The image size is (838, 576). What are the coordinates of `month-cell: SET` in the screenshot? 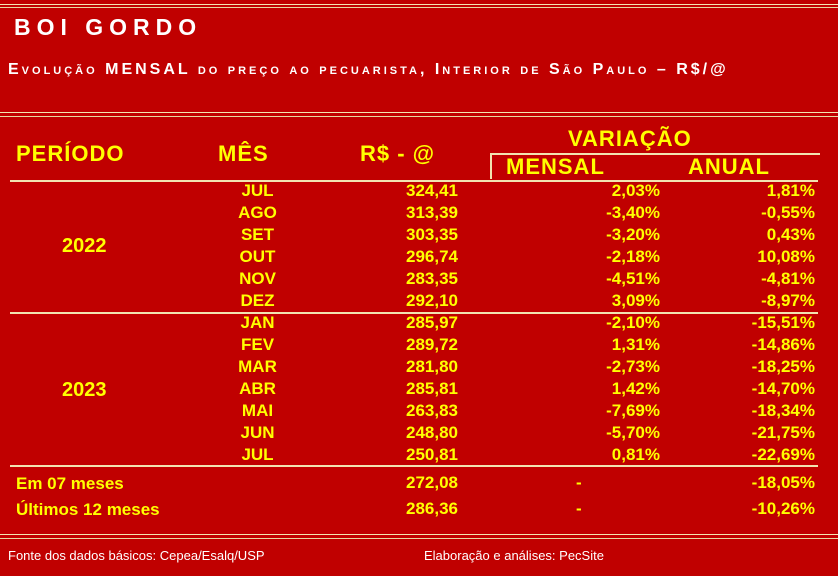 It's located at (257, 234).